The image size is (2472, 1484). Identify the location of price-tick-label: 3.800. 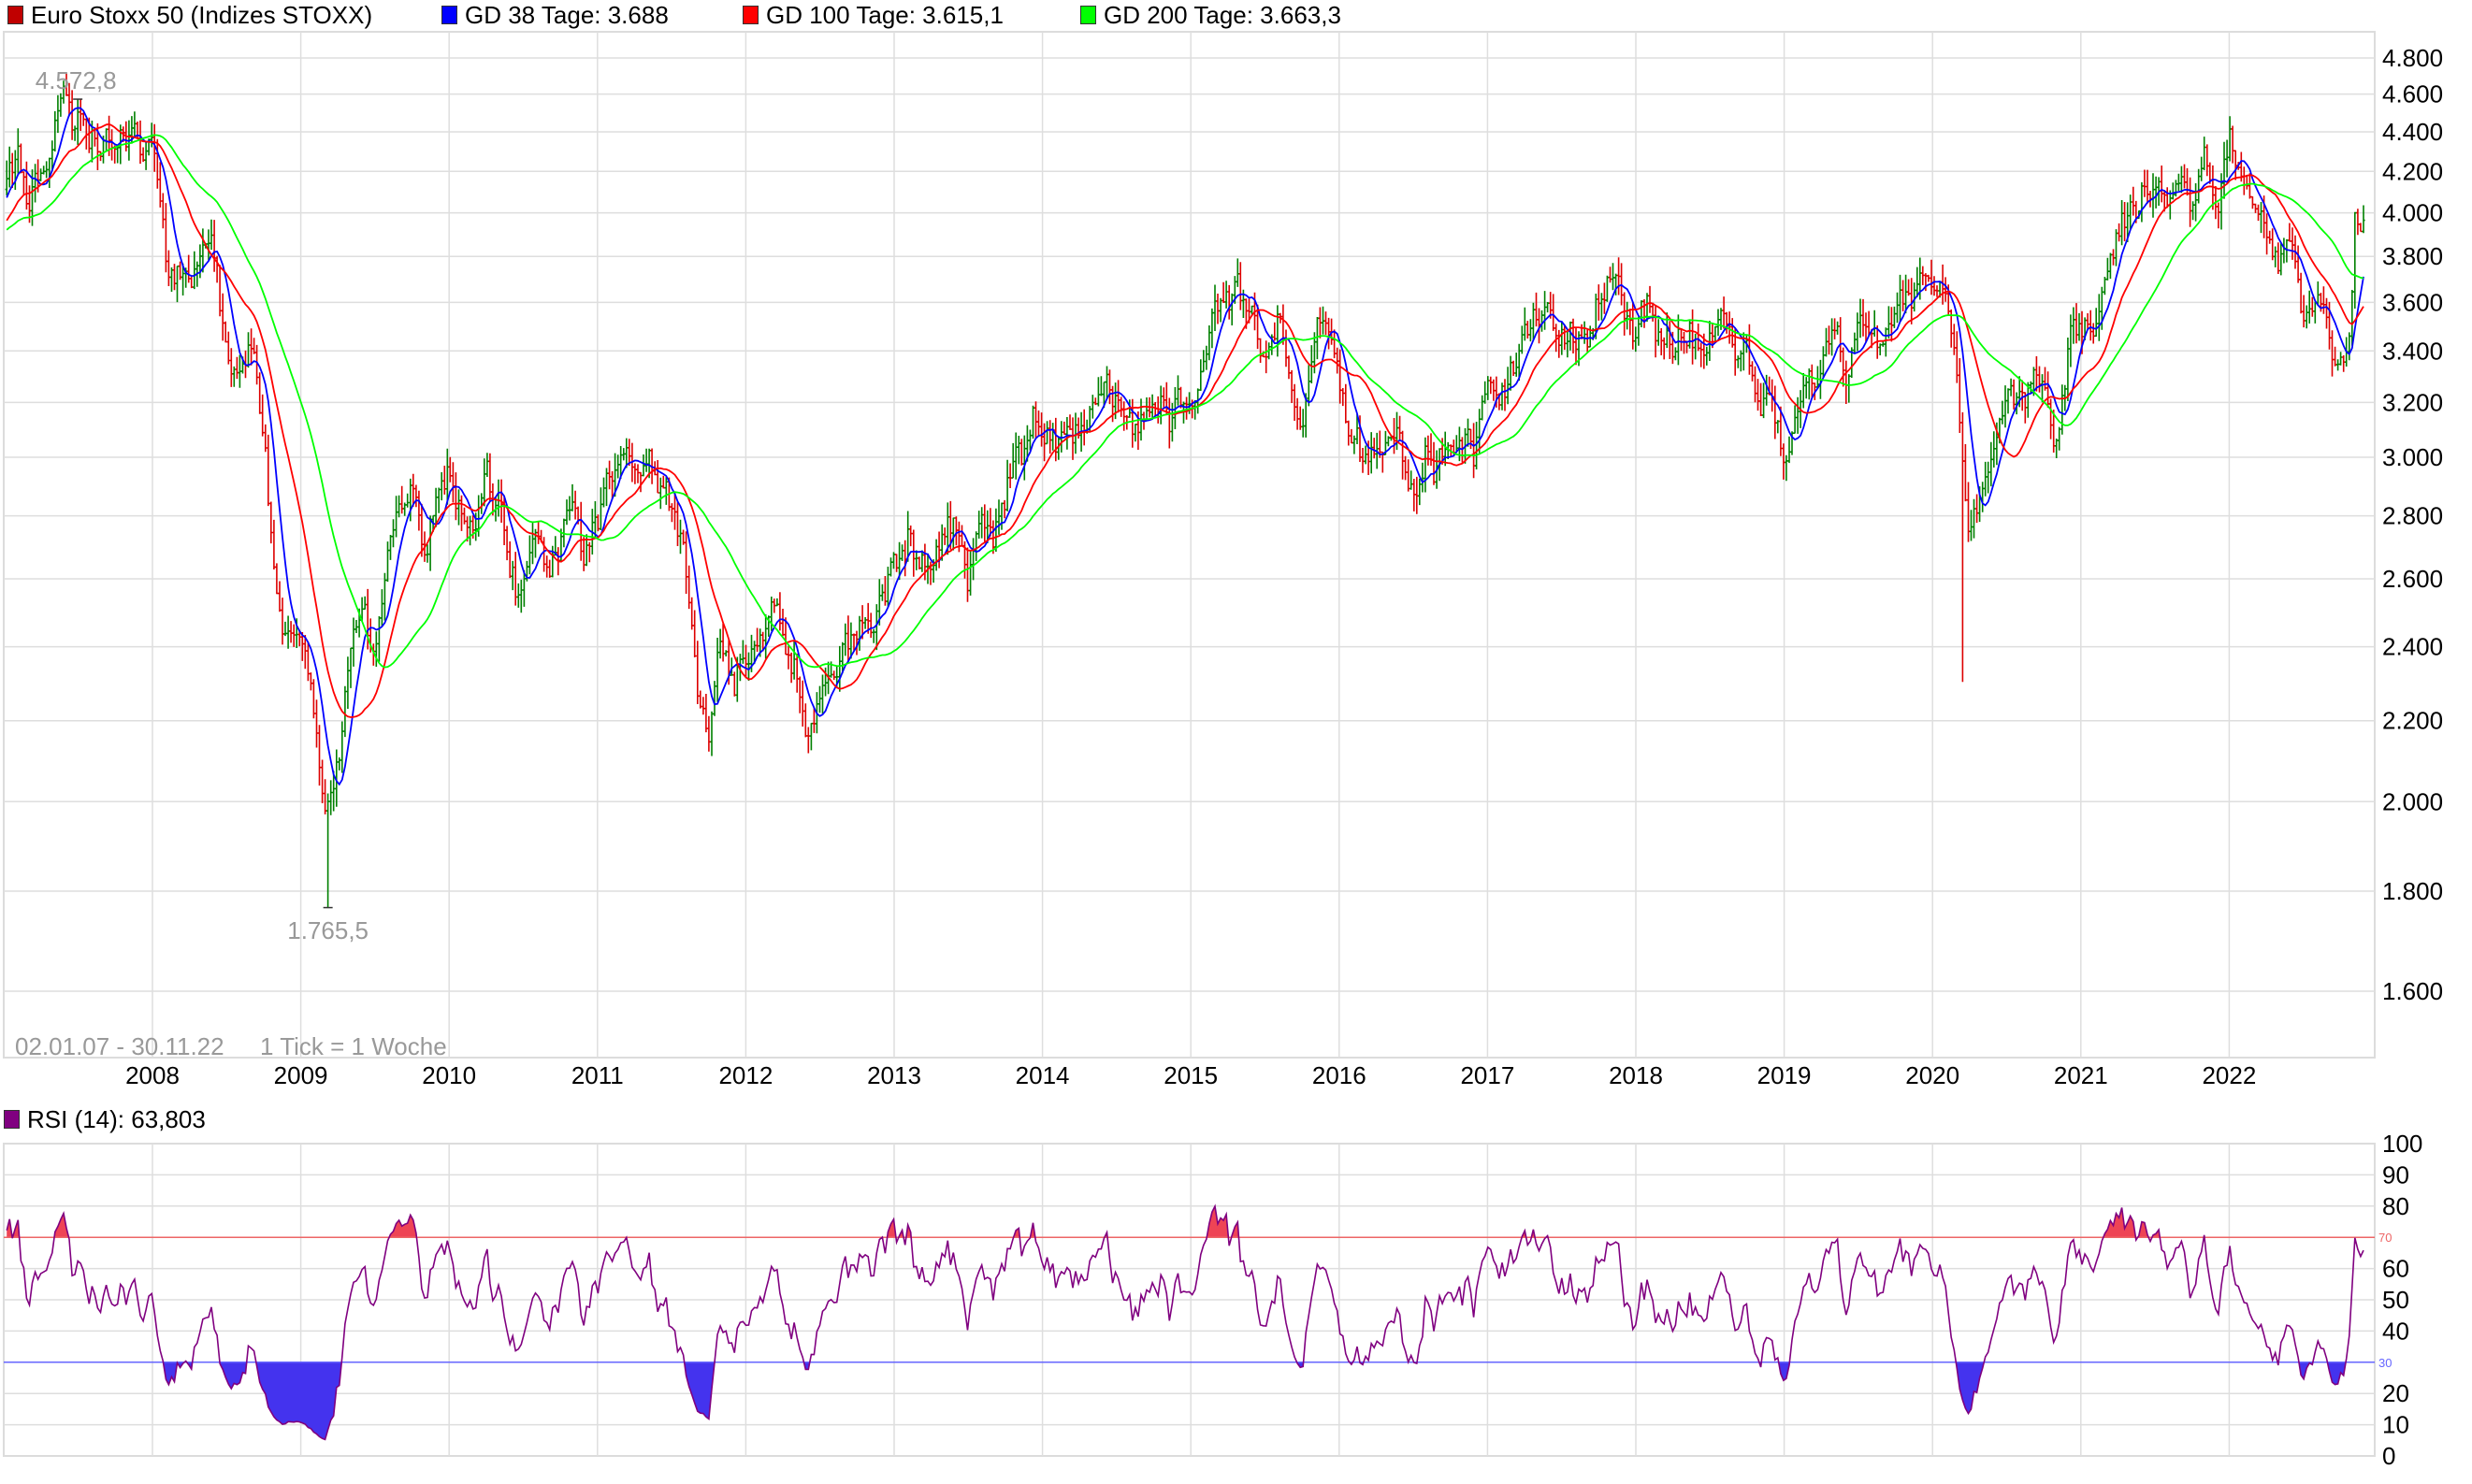
(2412, 256).